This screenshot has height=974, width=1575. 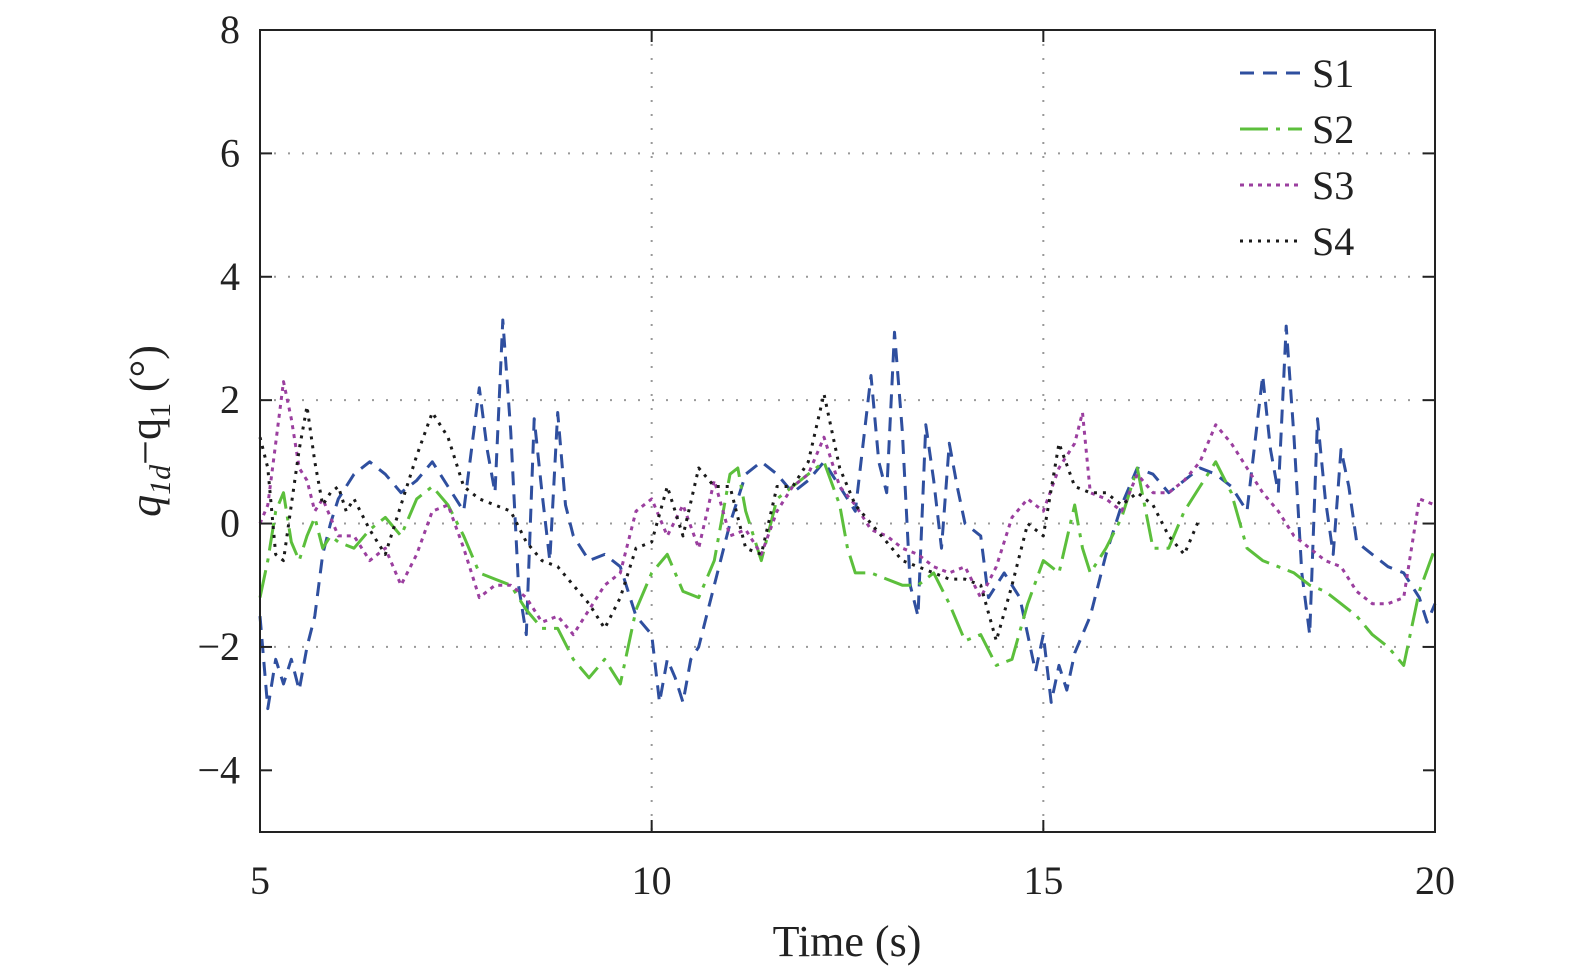 What do you see at coordinates (1435, 880) in the screenshot?
I see `x-tick-label: 20` at bounding box center [1435, 880].